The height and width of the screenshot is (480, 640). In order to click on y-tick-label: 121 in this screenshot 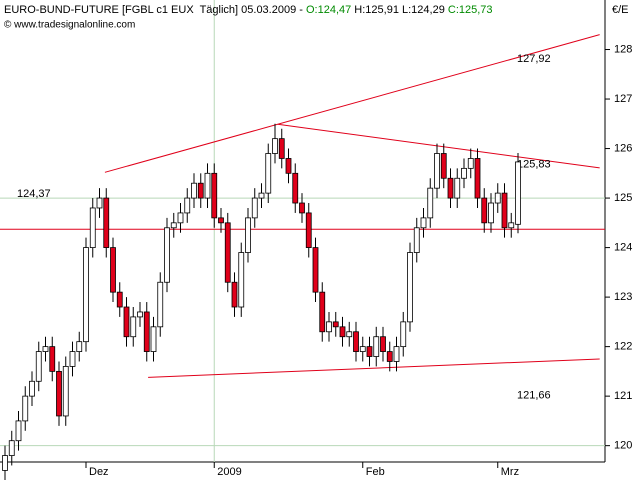, I will do `click(623, 396)`.